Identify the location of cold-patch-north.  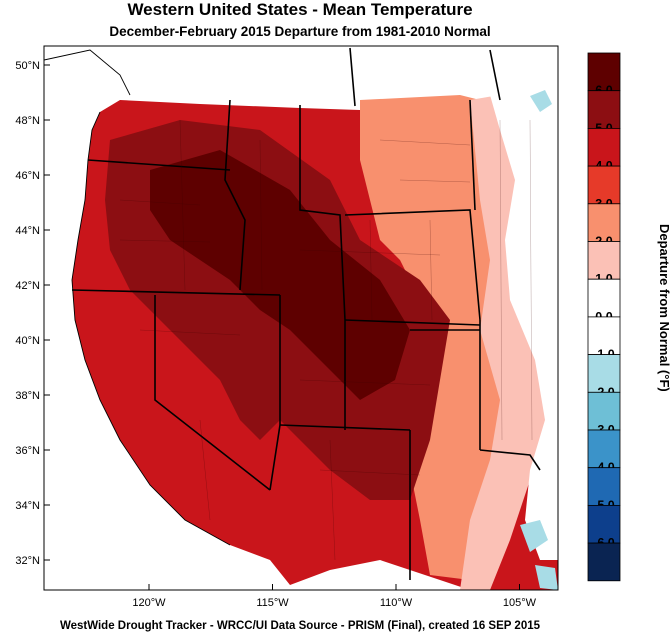
(541, 101).